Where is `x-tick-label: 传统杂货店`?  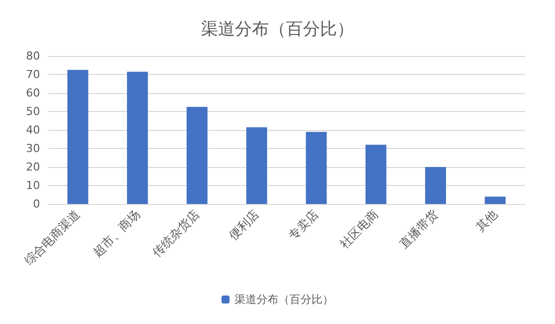
x-tick-label: 传统杂货店 is located at coordinates (176, 233).